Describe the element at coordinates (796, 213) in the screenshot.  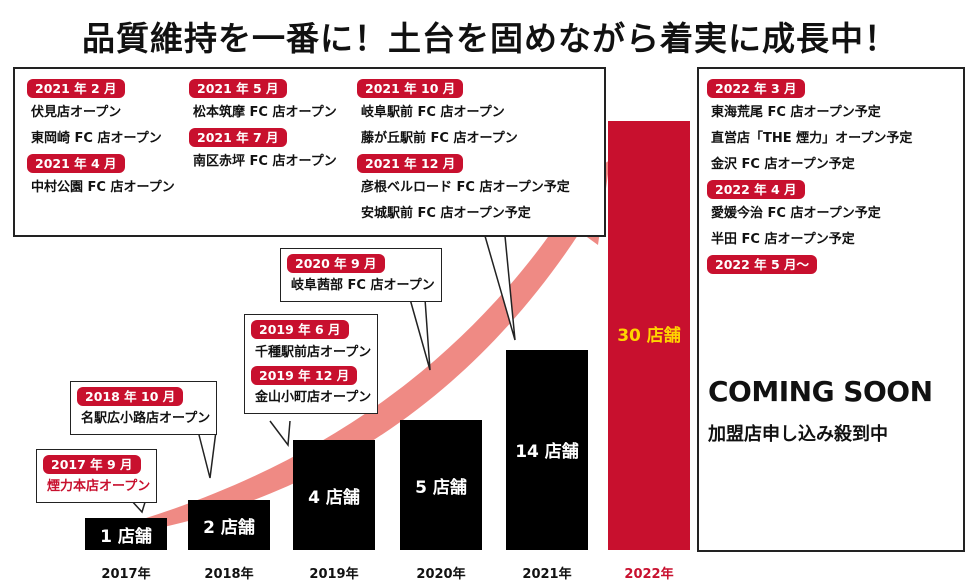
I see `list-item: 愛媛今治 FC 店オープン予定` at that location.